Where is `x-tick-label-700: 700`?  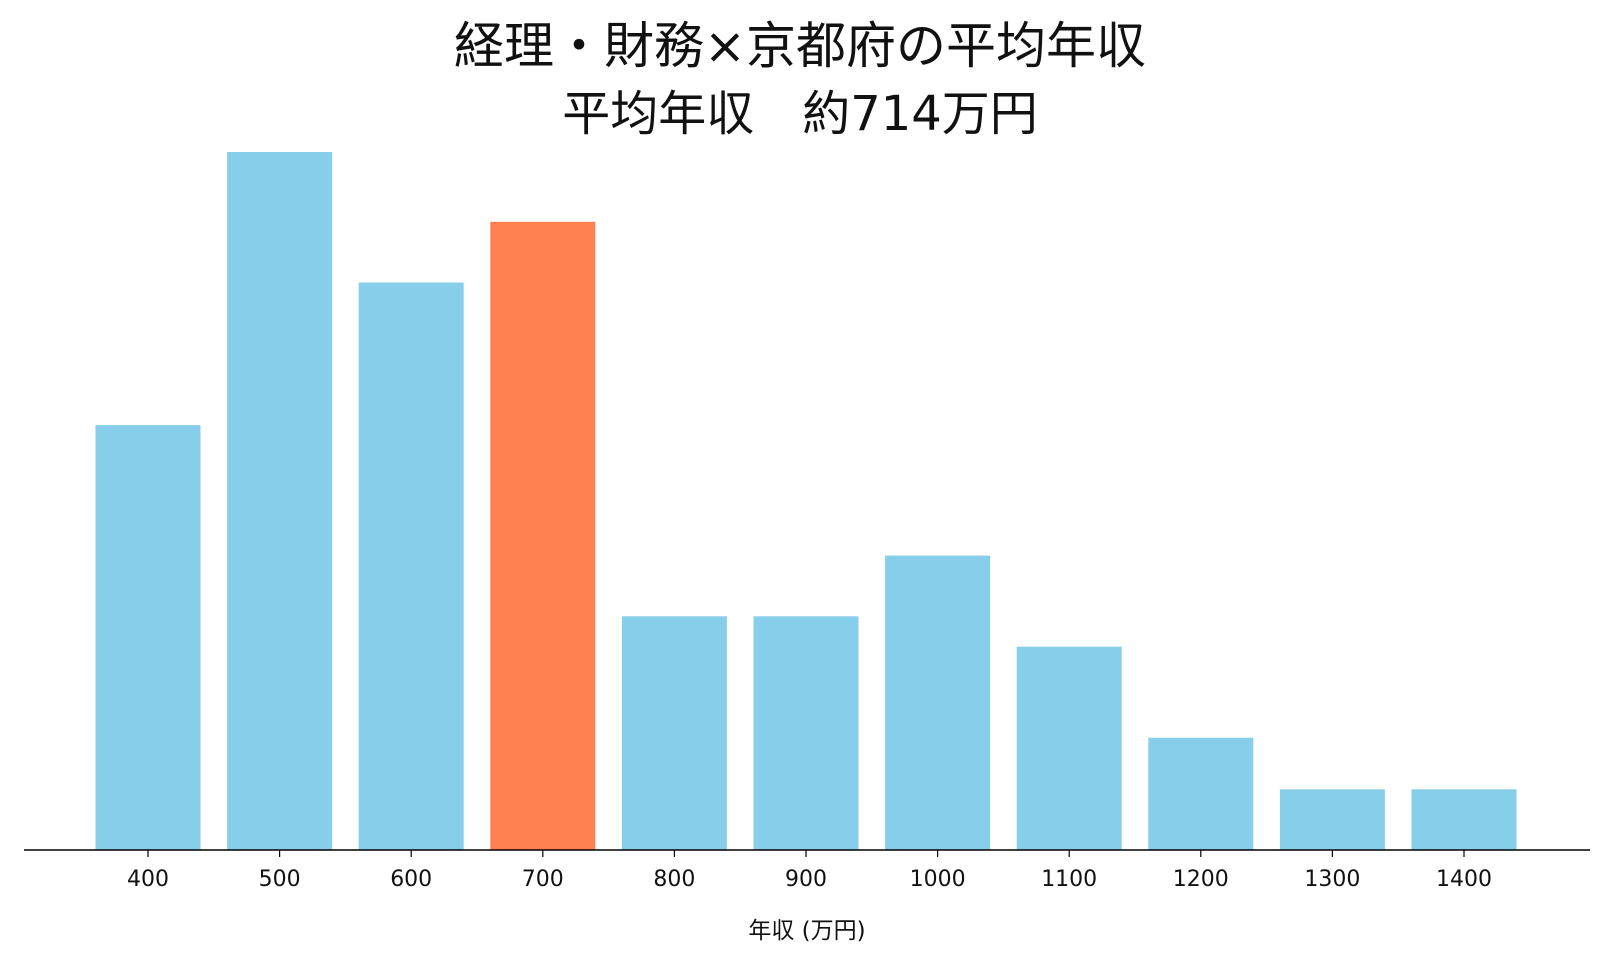
x-tick-label-700: 700 is located at coordinates (543, 879).